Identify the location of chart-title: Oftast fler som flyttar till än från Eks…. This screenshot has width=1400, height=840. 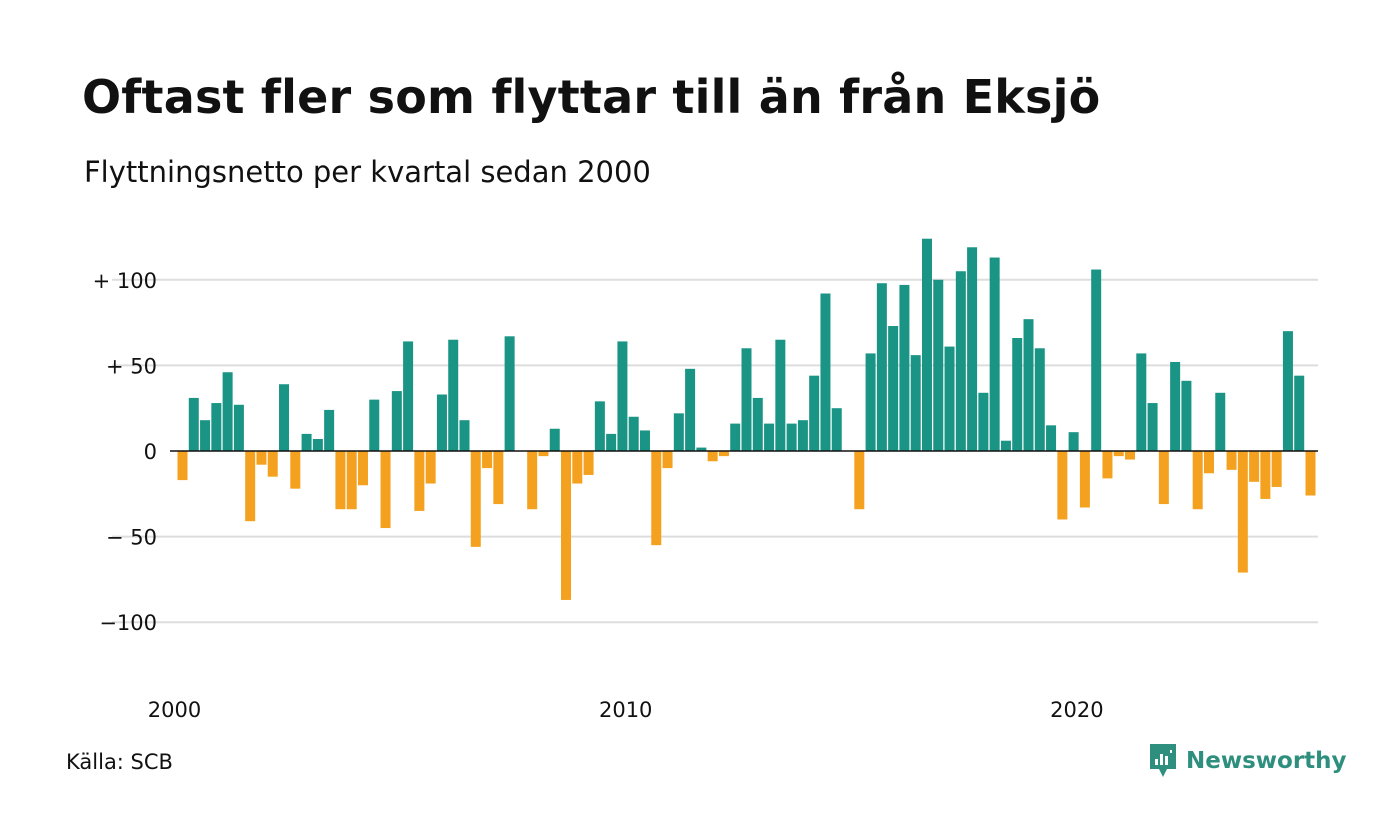
(591, 97).